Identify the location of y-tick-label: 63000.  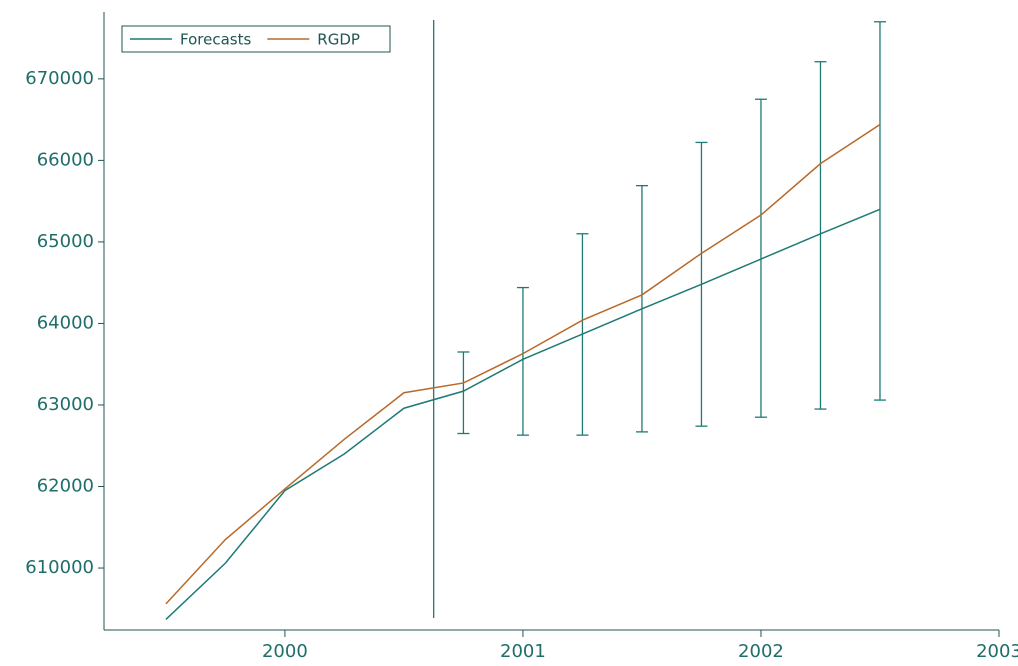
(65, 404).